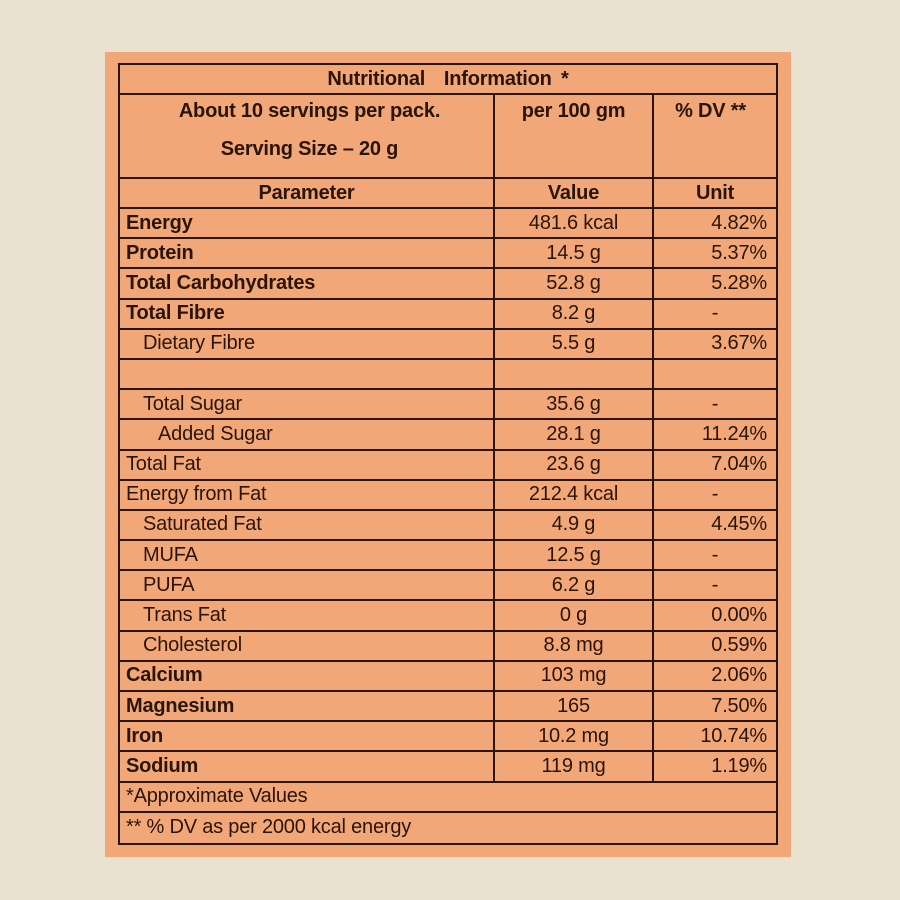  Describe the element at coordinates (448, 798) in the screenshot. I see `footnote-approximate-values: *Approximate Values` at that location.